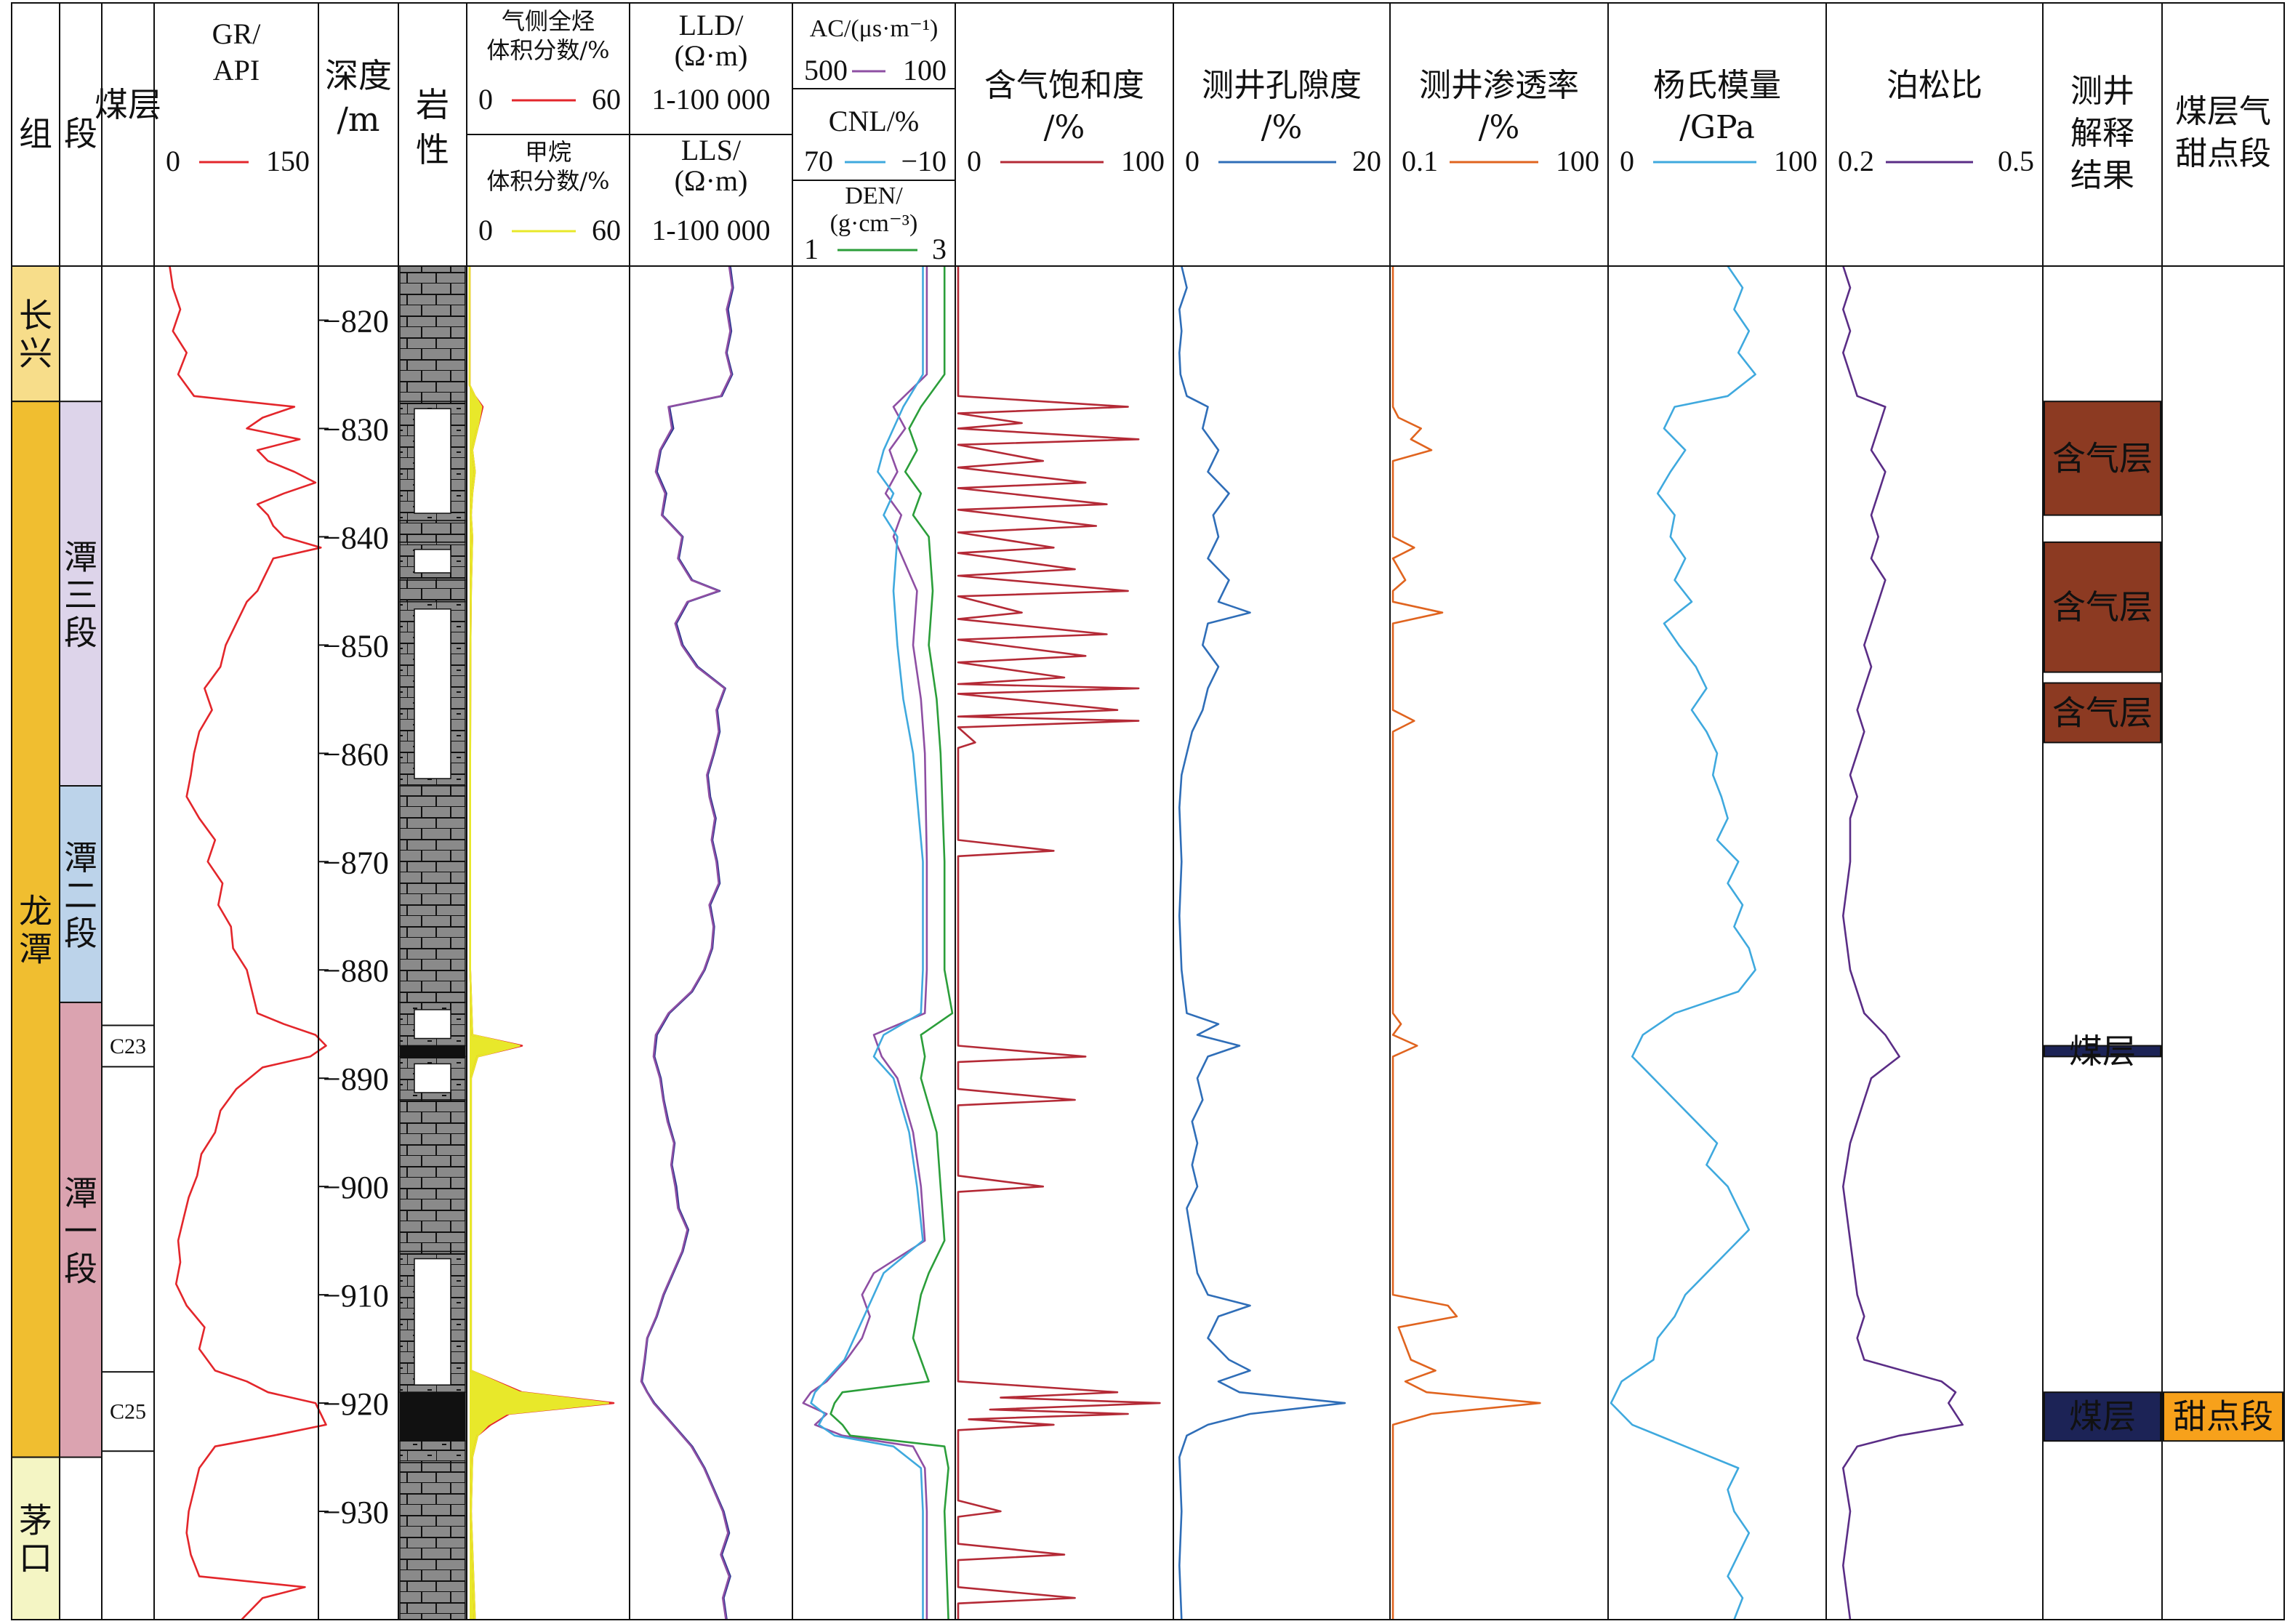 This screenshot has height=1624, width=2290. I want to click on header-interp: 结果, so click(2102, 175).